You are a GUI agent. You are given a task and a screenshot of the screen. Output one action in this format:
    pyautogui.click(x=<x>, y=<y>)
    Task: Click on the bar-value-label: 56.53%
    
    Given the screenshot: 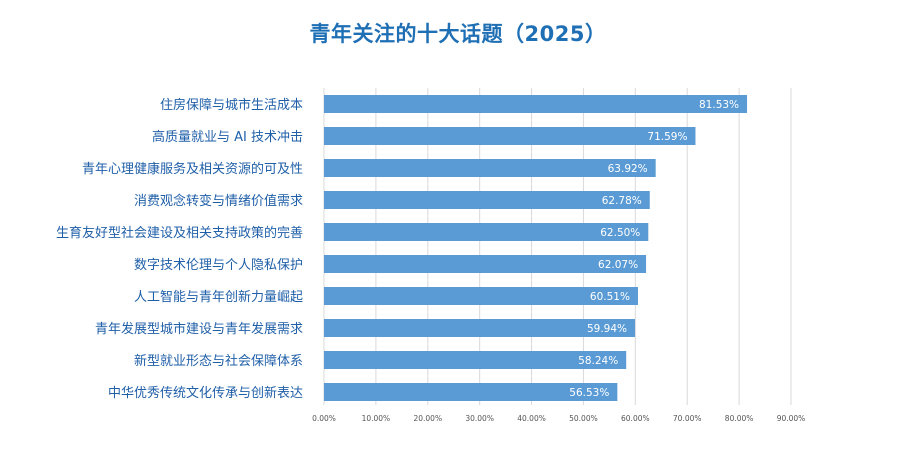 What is the action you would take?
    pyautogui.click(x=589, y=393)
    